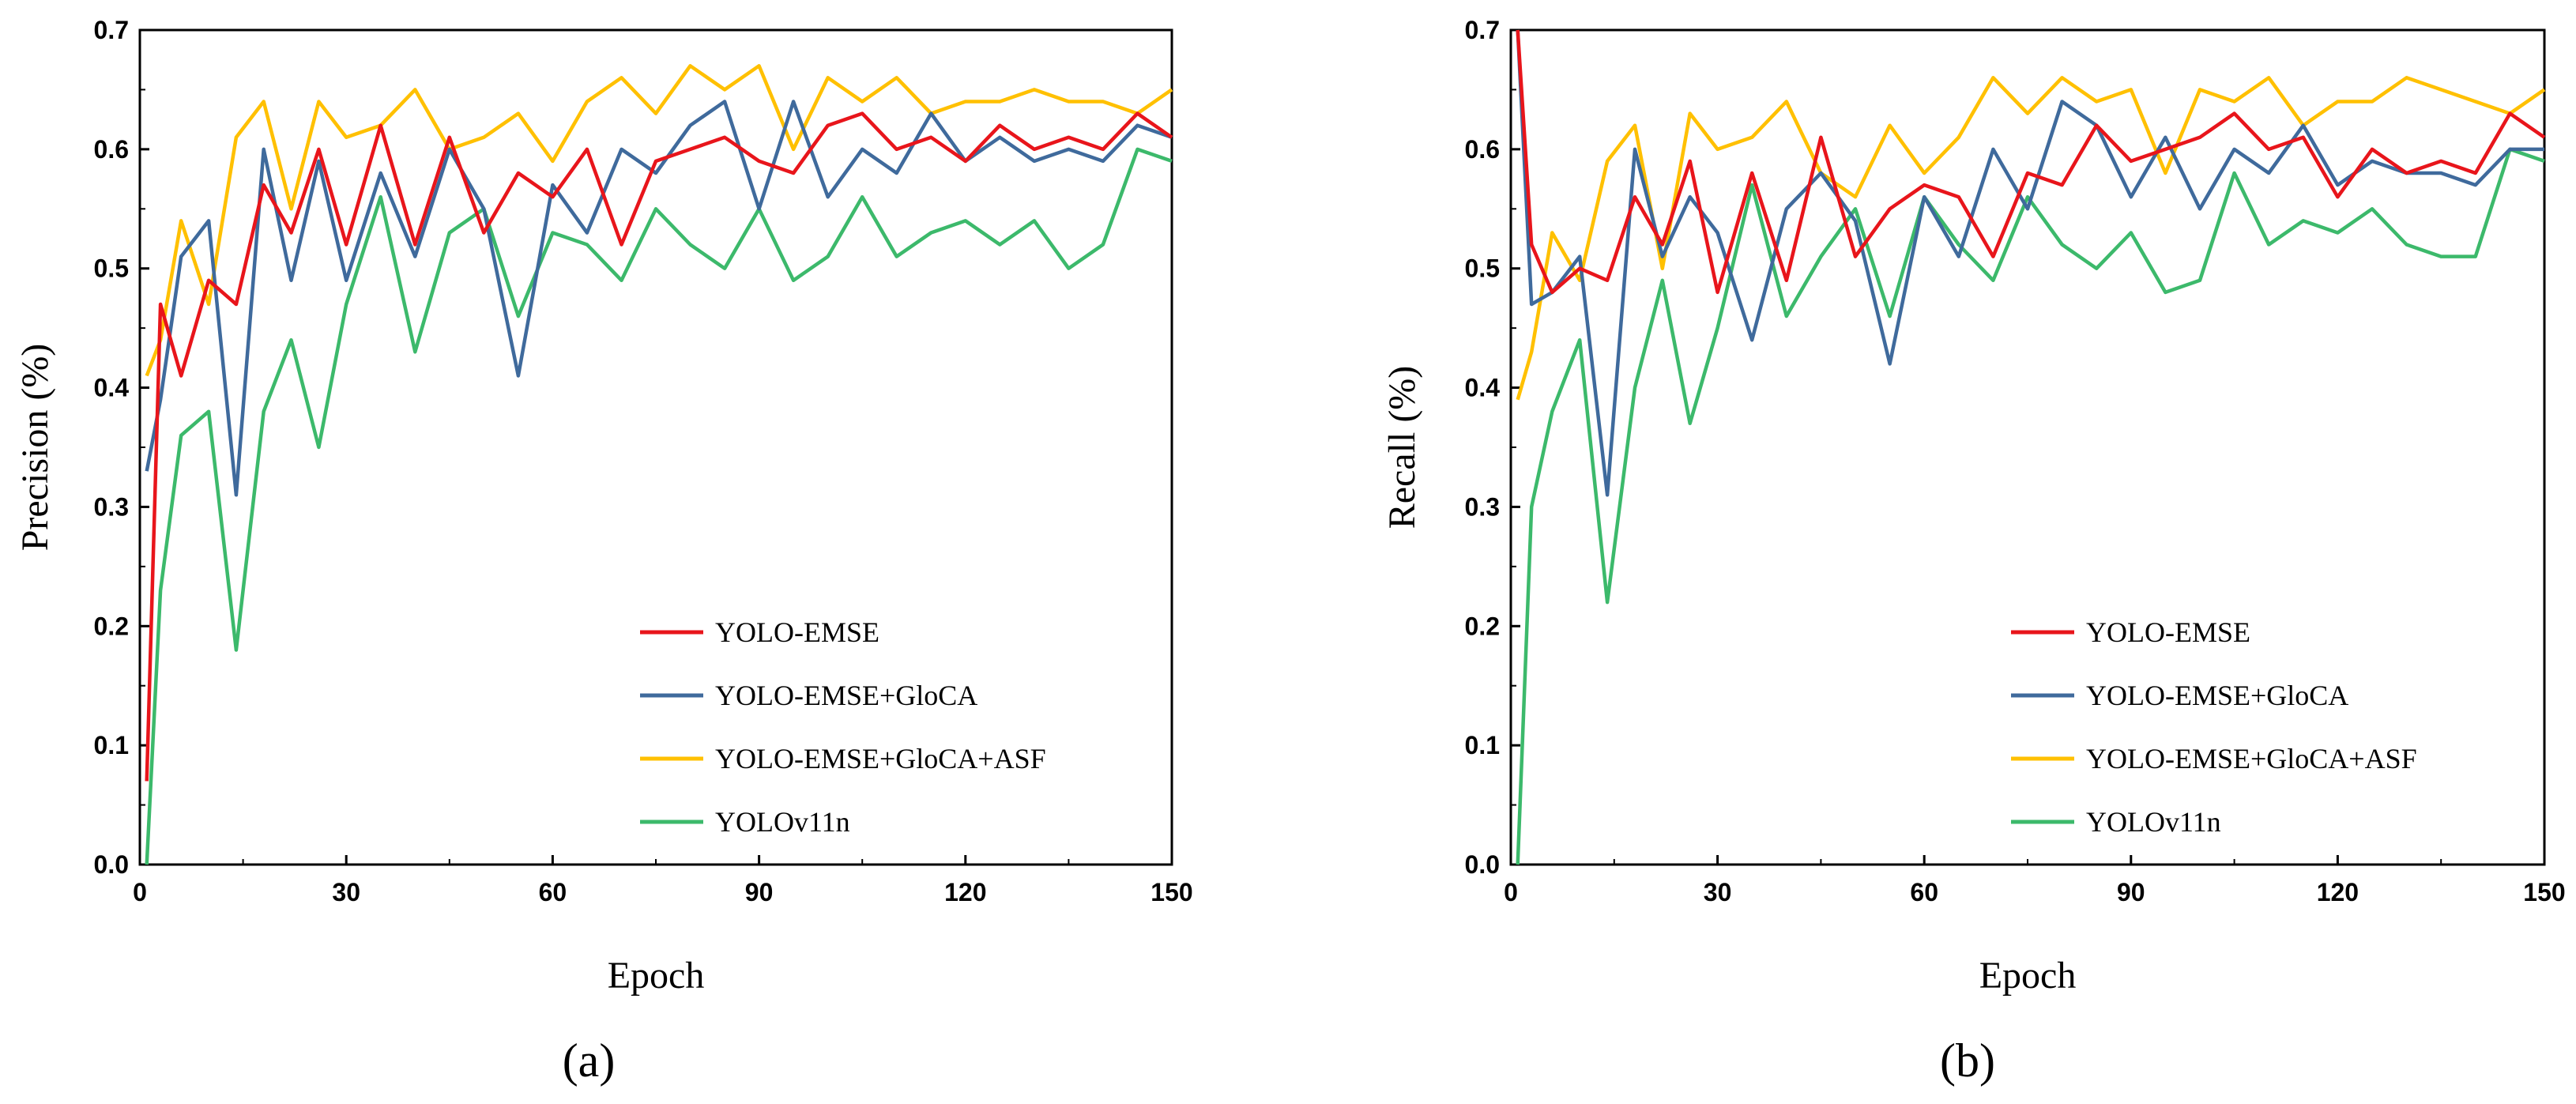 The image size is (2576, 1104). Describe the element at coordinates (589, 1060) in the screenshot. I see `panel-label-a: (a)` at that location.